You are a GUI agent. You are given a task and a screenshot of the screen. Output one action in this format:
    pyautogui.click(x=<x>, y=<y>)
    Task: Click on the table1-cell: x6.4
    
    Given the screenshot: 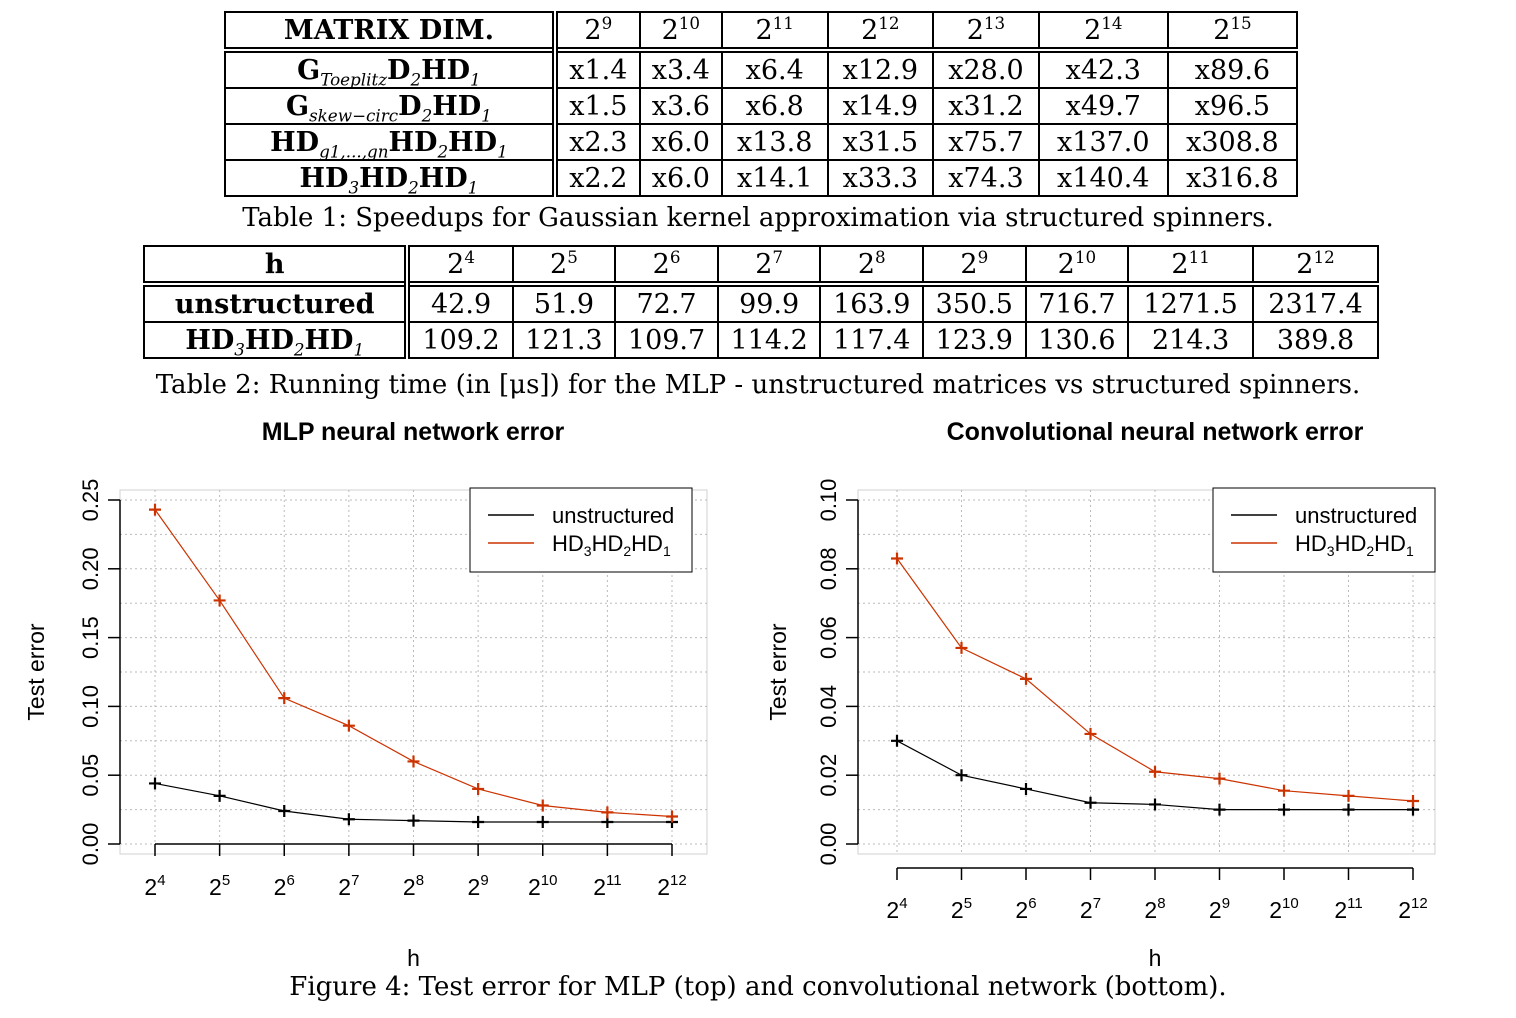 What is the action you would take?
    pyautogui.click(x=774, y=68)
    